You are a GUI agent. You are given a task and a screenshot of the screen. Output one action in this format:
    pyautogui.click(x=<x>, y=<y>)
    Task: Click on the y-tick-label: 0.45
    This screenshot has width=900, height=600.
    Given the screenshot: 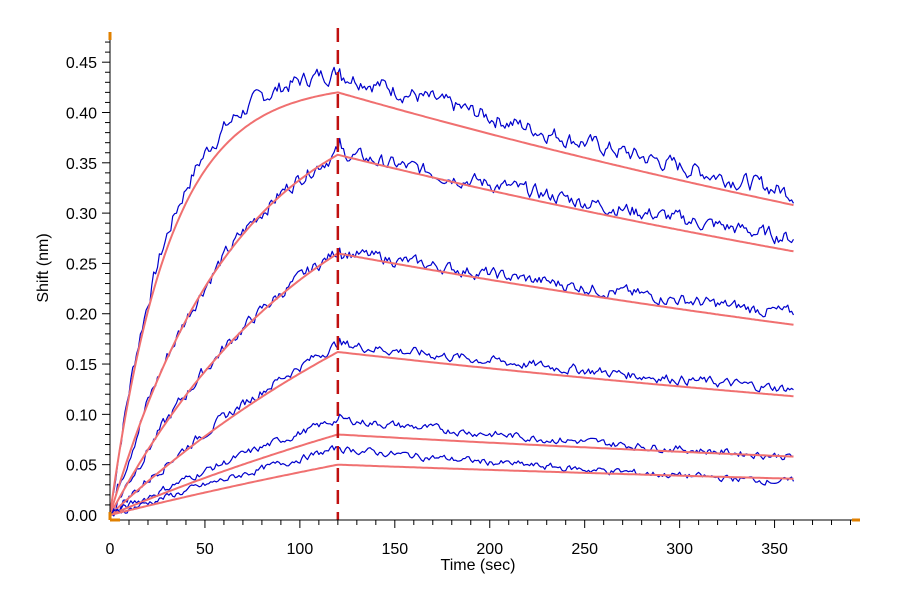 What is the action you would take?
    pyautogui.click(x=81, y=63)
    